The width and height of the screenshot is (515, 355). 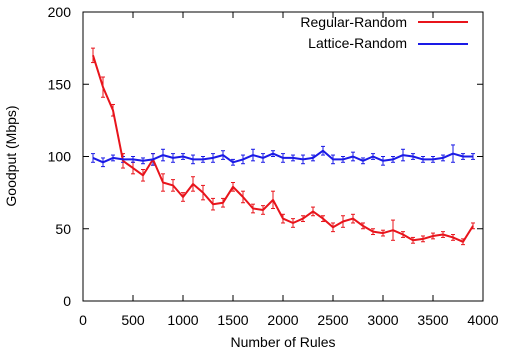 I want to click on x-tick-label: 4000, so click(x=482, y=320).